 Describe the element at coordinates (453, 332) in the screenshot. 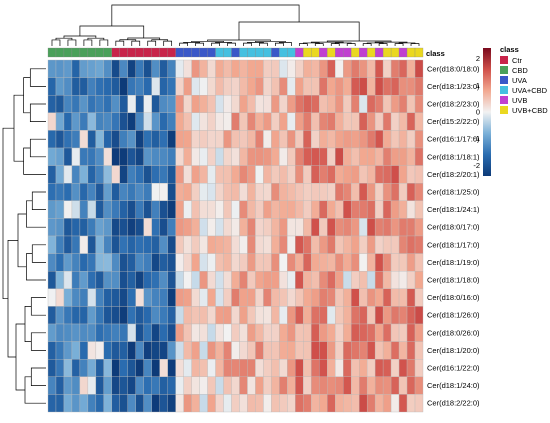

I see `row-label: Cer(d18:0/26:0)` at that location.